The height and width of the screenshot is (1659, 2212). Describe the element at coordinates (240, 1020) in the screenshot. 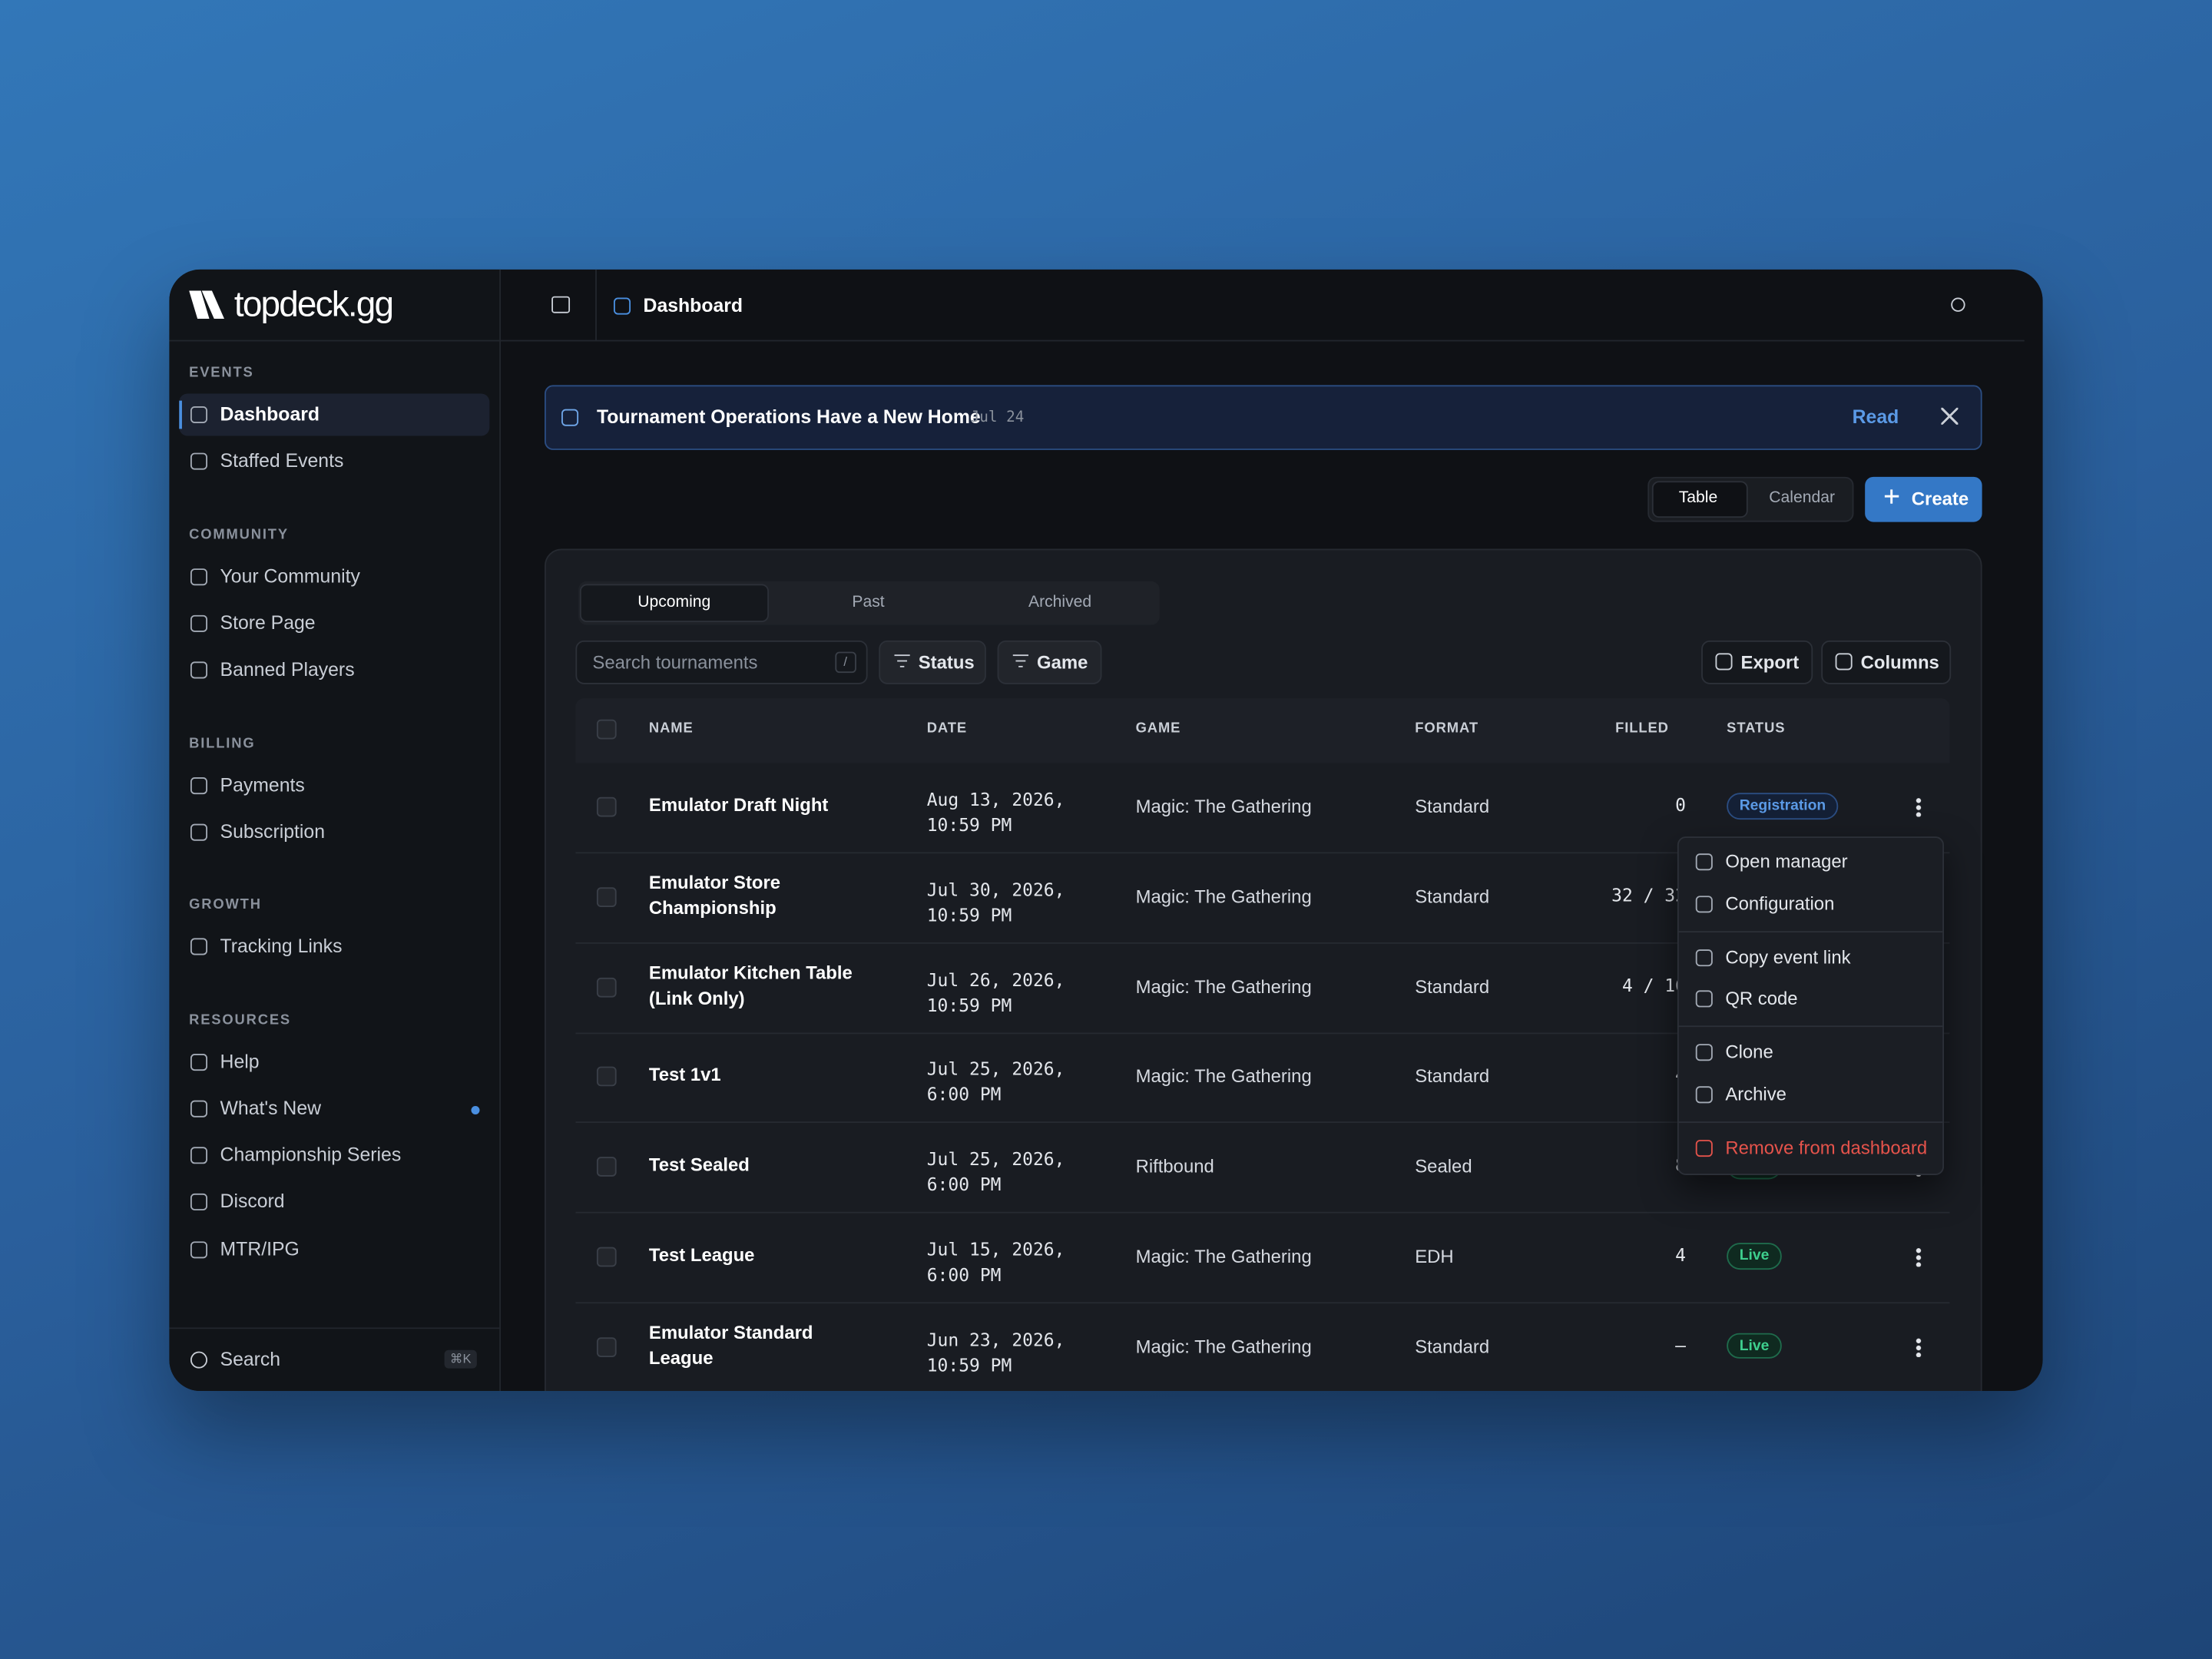

I see `section-label: RESOURCES` at that location.